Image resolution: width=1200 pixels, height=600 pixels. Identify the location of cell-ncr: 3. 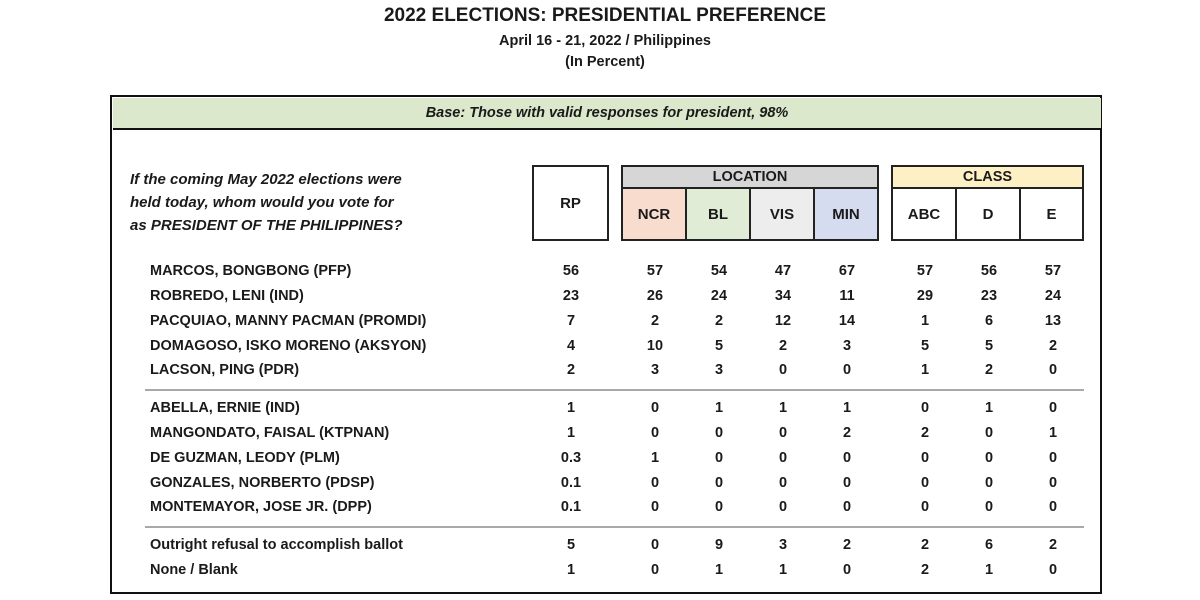
(655, 370).